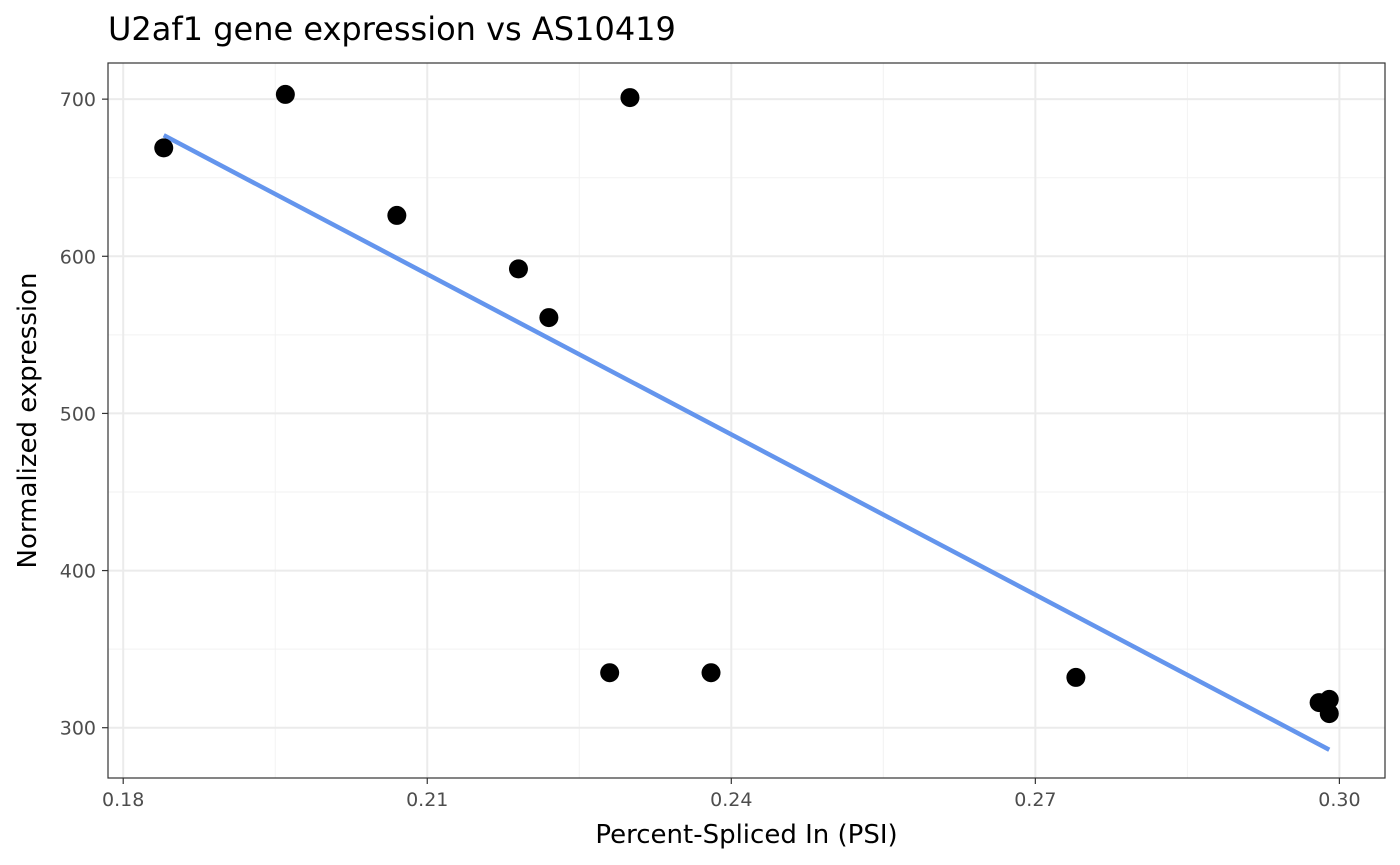 This screenshot has height=865, width=1400. What do you see at coordinates (731, 800) in the screenshot?
I see `x-tick-label: 0.24` at bounding box center [731, 800].